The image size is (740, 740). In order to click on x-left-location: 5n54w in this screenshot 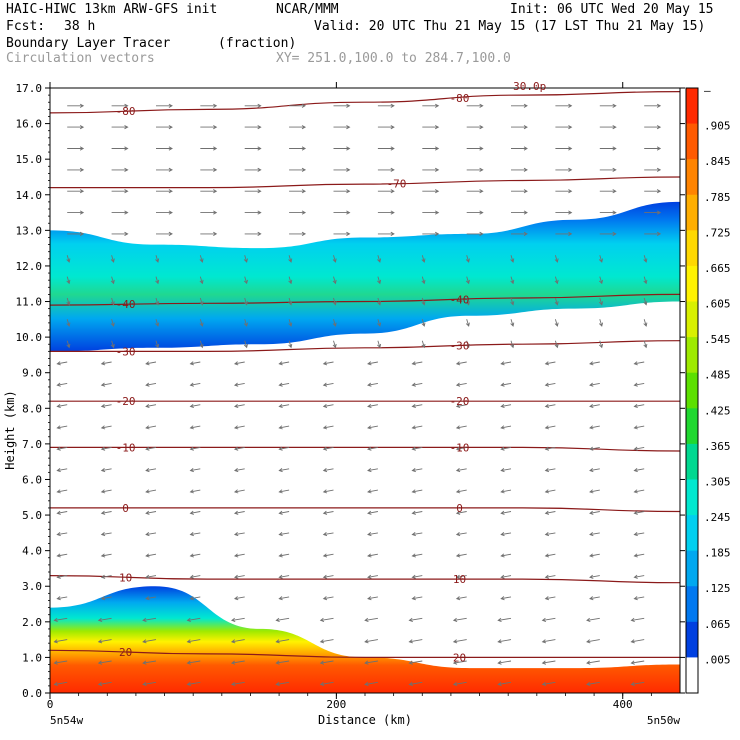, I will do `click(66, 720)`.